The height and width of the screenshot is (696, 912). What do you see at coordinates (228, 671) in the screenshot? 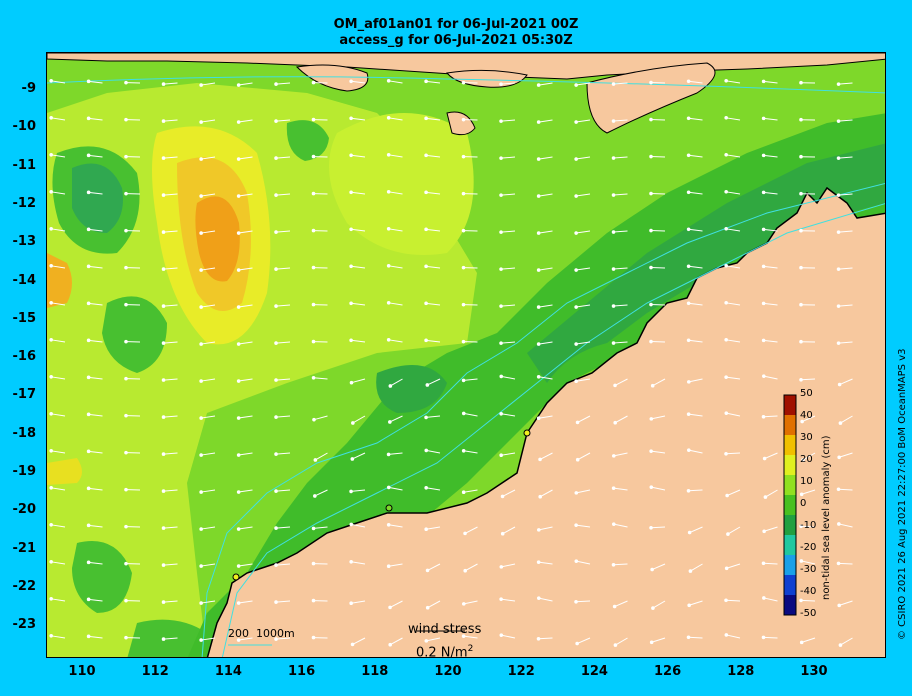
I see `x-tick-label: 114` at bounding box center [228, 671].